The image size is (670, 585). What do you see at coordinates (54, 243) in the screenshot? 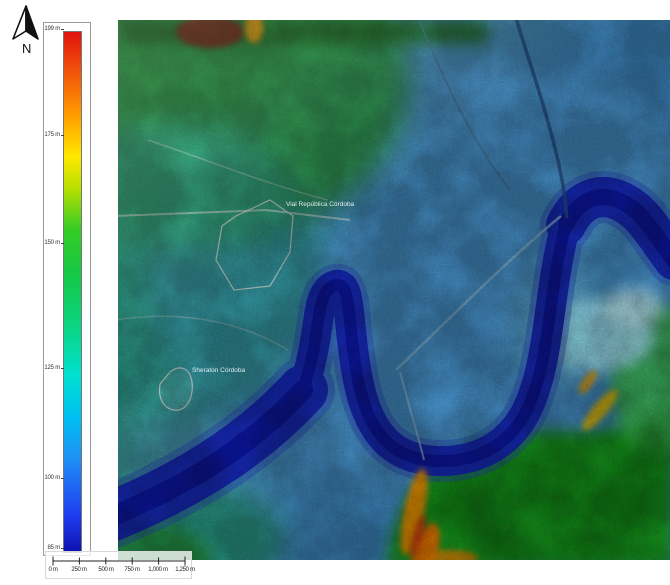
I see `legend-tick-150: 150 m` at bounding box center [54, 243].